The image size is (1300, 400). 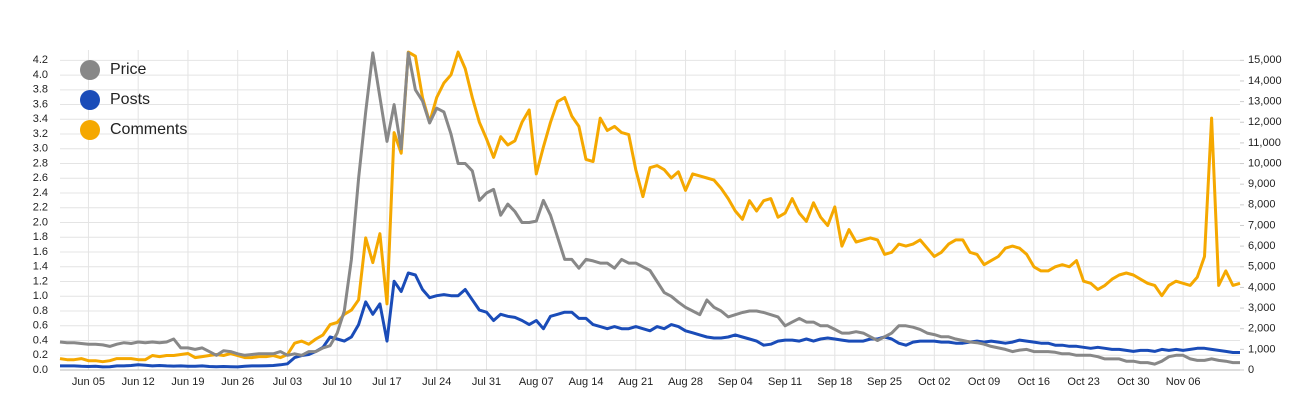 I want to click on y-tick-label: 2.6, so click(x=40, y=178).